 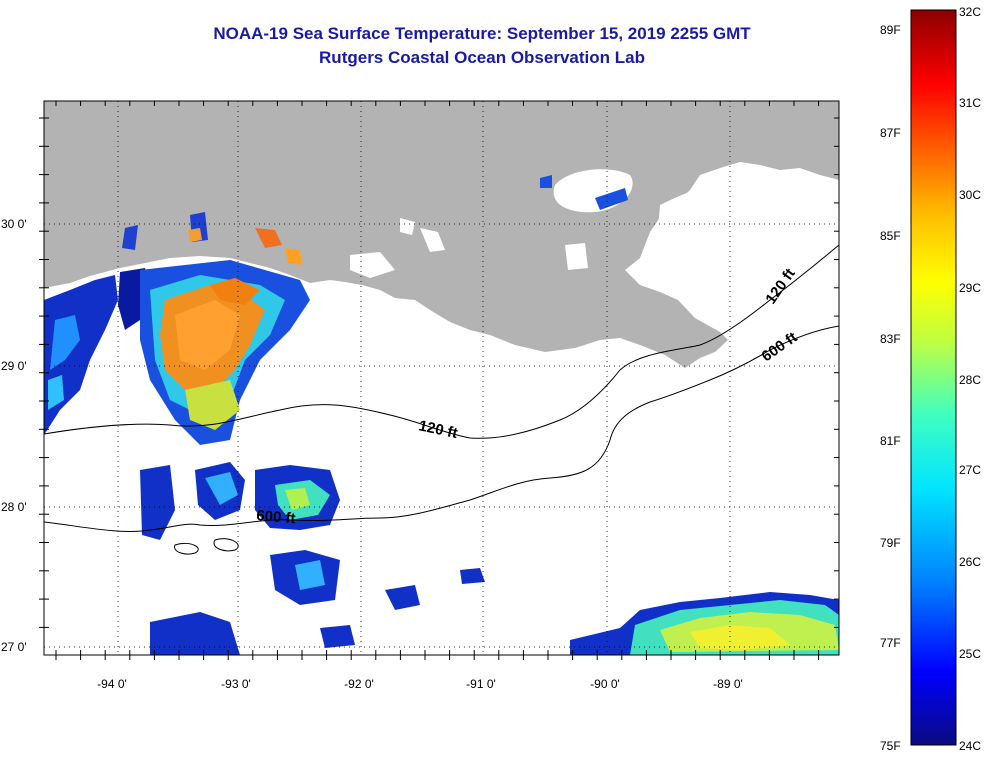 What do you see at coordinates (482, 57) in the screenshot?
I see `map-subtitle: Rutgers Coastal Ocean Observation Lab` at bounding box center [482, 57].